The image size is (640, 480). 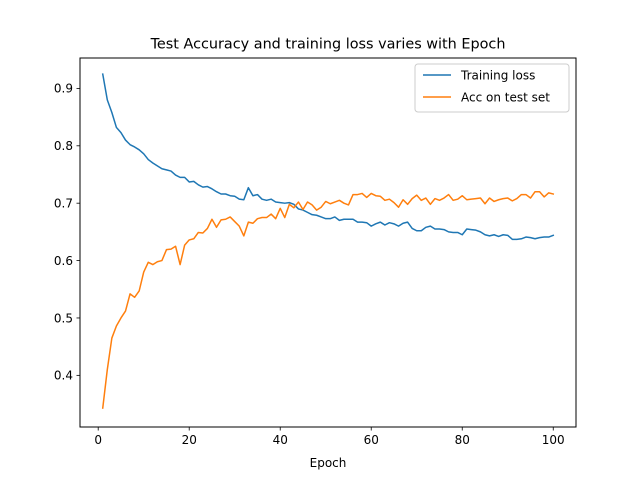 What do you see at coordinates (63, 203) in the screenshot?
I see `y-tick-label: 0.7` at bounding box center [63, 203].